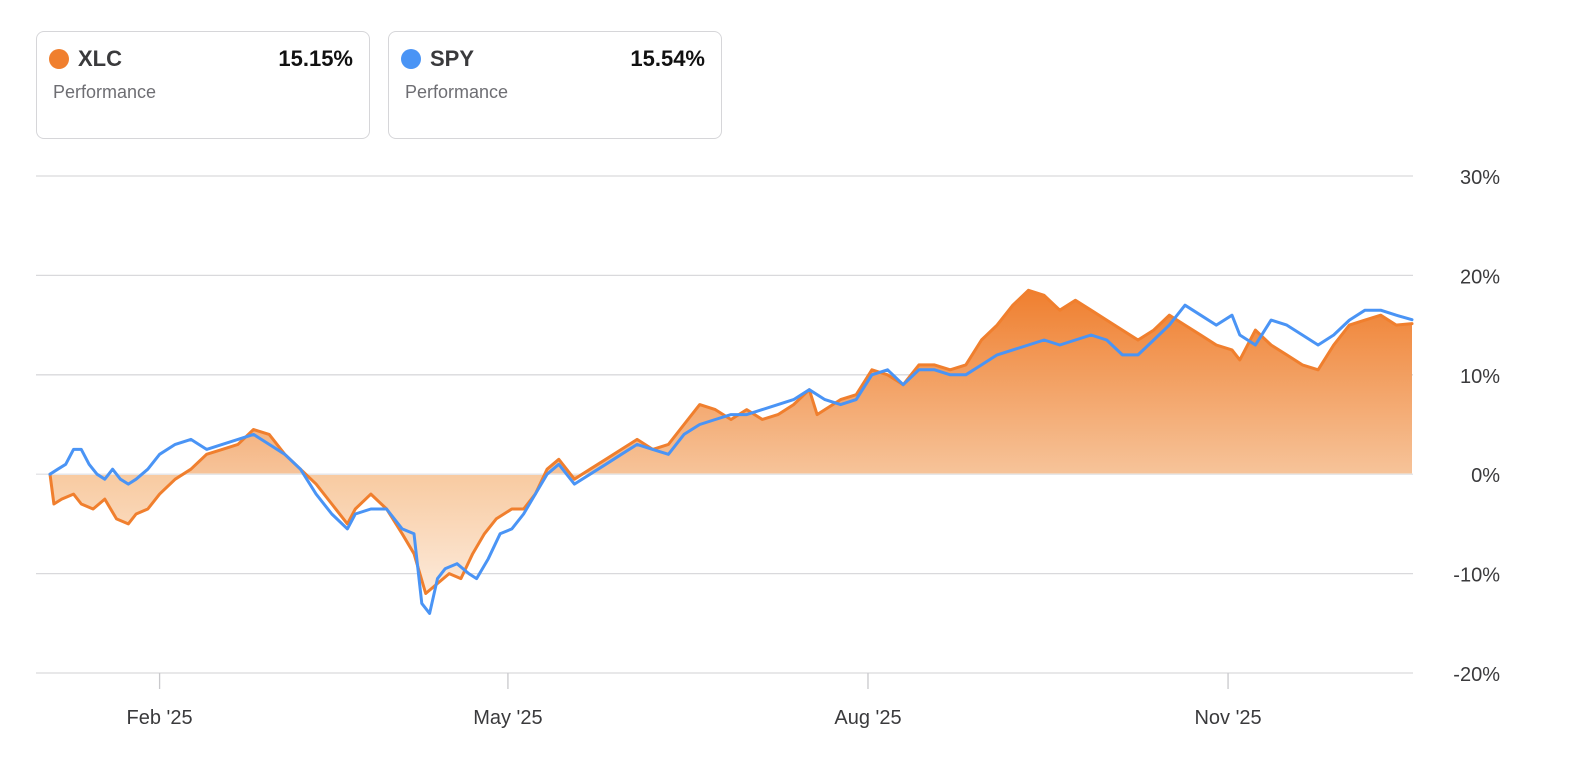 The width and height of the screenshot is (1586, 782). I want to click on x-tick-label: Nov '25, so click(1227, 718).